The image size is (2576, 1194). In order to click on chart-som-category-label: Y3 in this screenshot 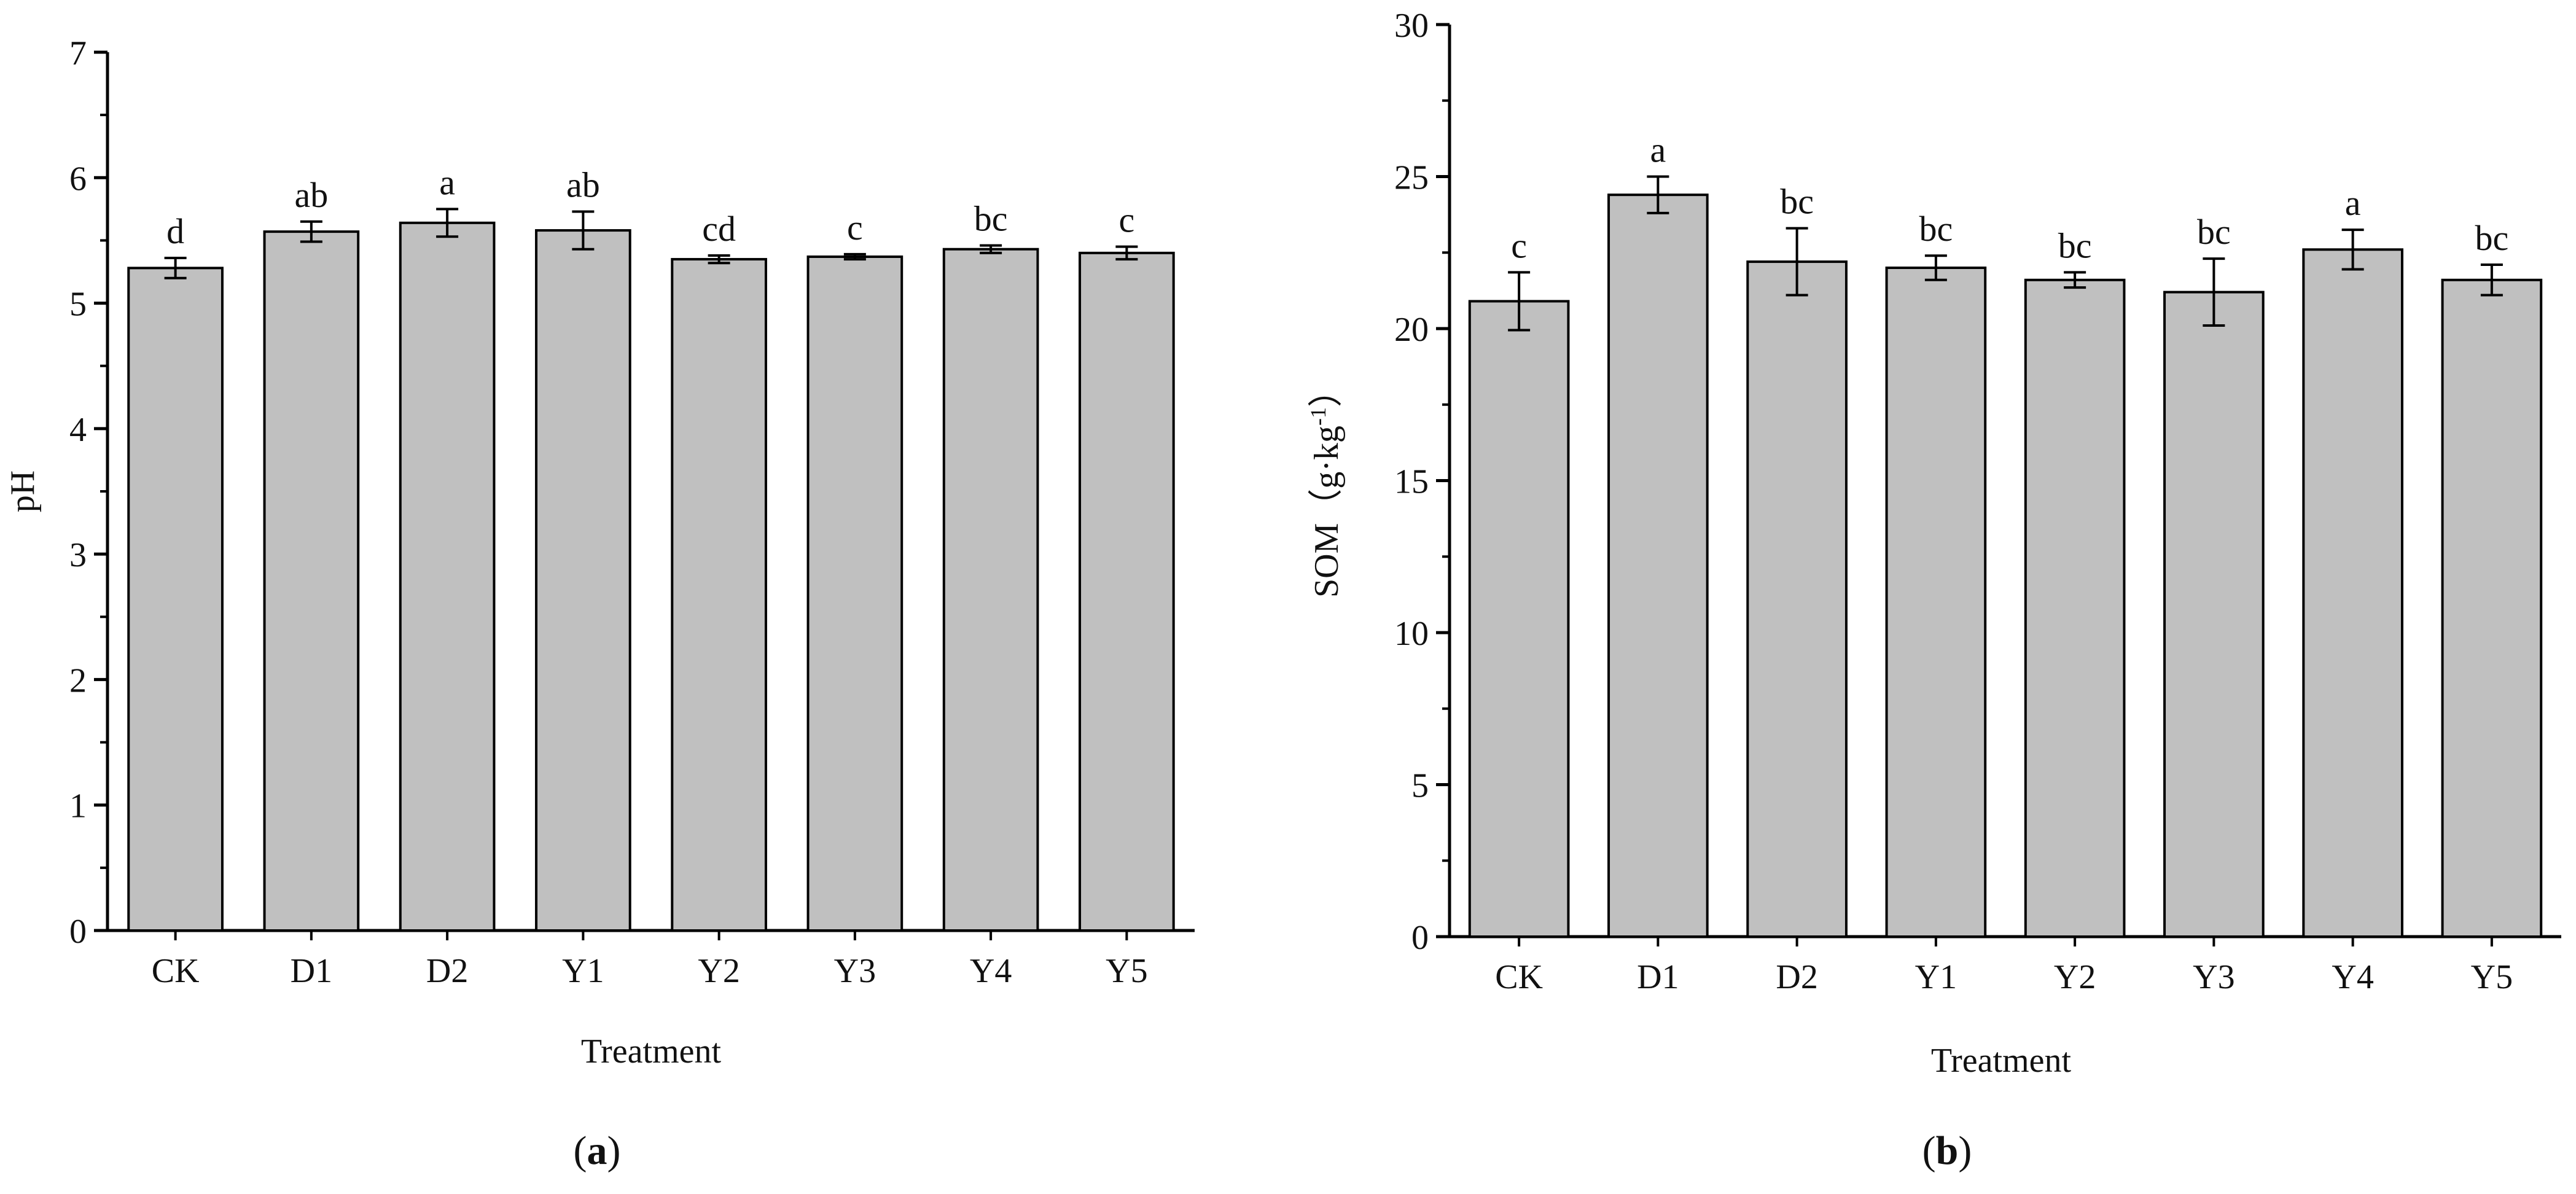, I will do `click(2213, 977)`.